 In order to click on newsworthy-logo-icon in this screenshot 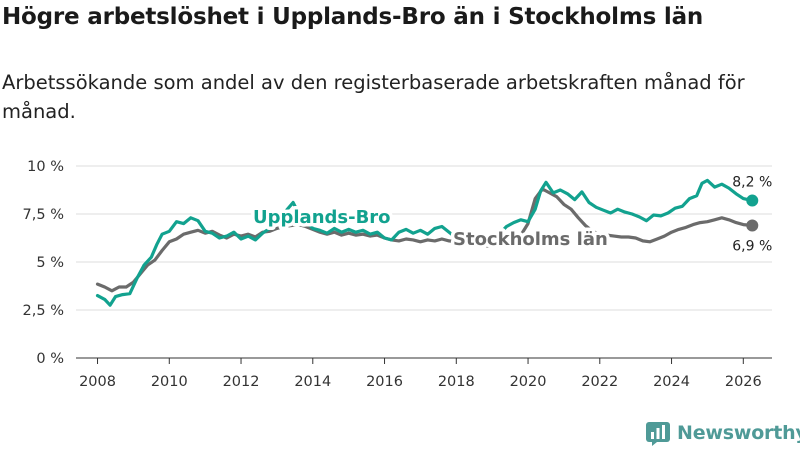, I will do `click(658, 434)`.